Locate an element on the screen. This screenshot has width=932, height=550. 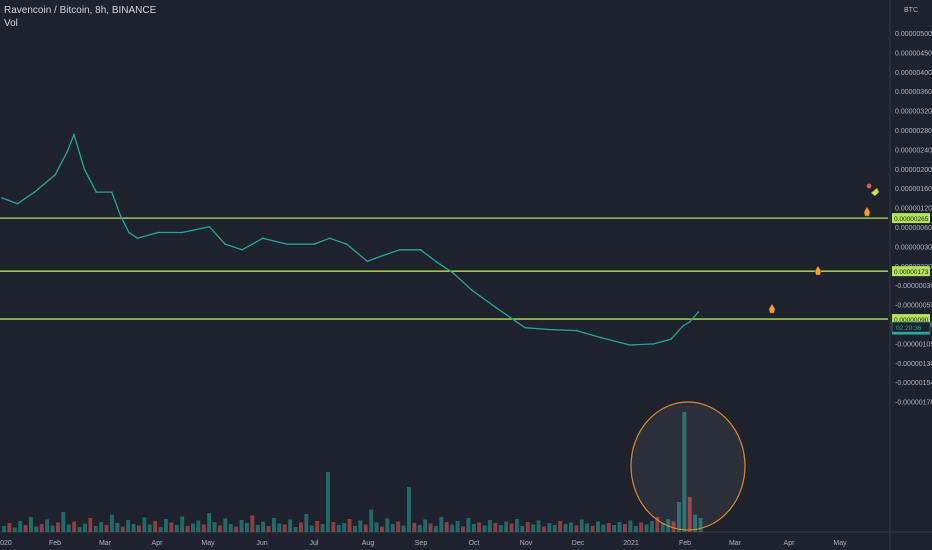
y-tick-label: 0.00000120 is located at coordinates (913, 209).